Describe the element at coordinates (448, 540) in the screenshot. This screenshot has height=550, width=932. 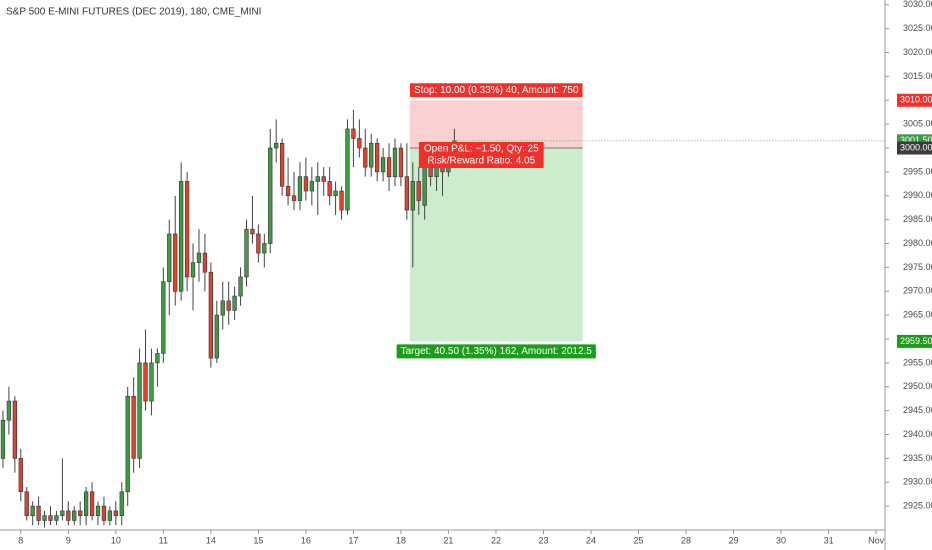
I see `x-tick-label: 21` at that location.